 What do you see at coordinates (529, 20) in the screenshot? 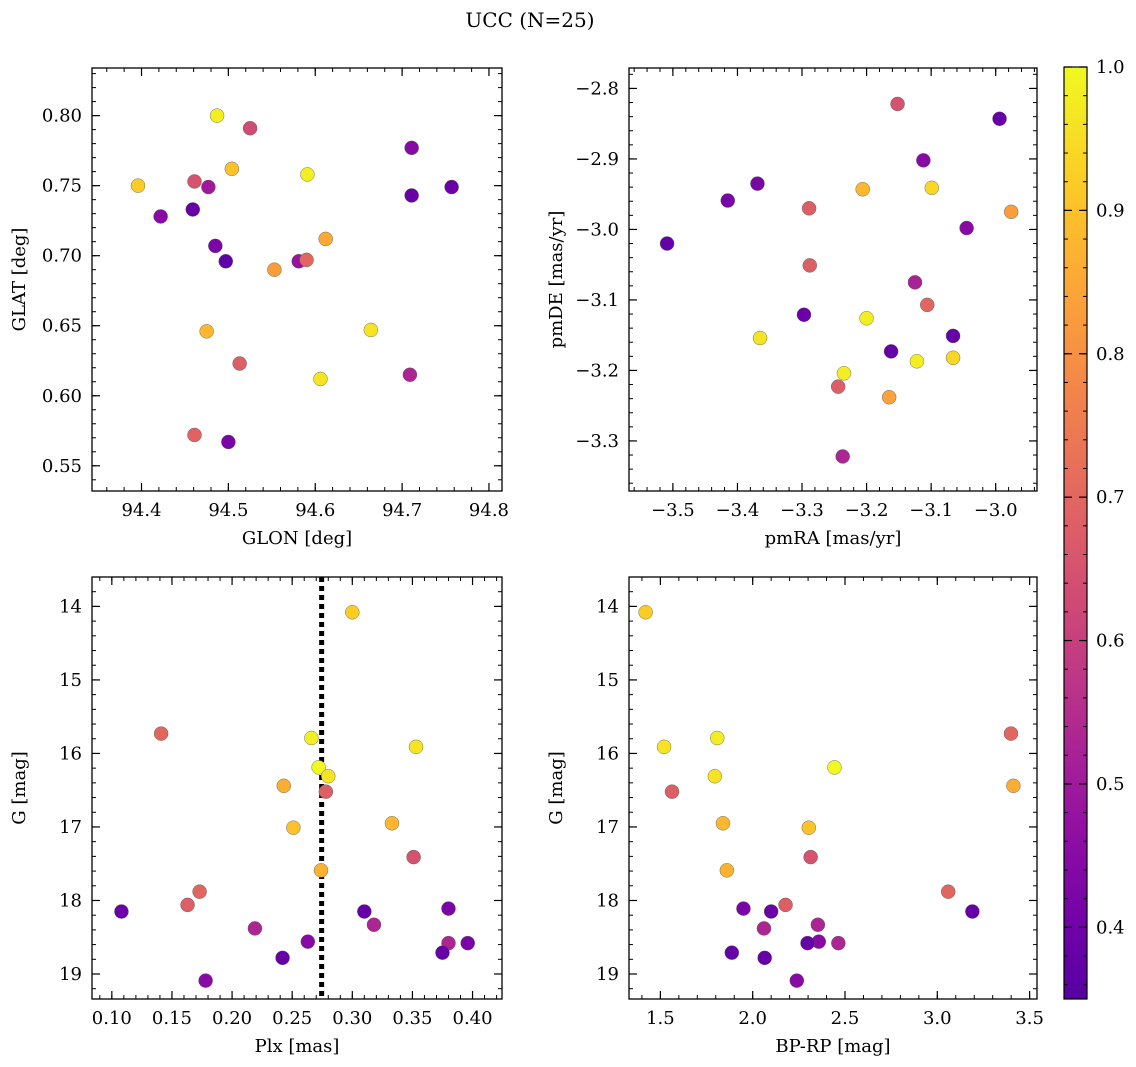
I see `figure-title: UCC (N=25)` at bounding box center [529, 20].